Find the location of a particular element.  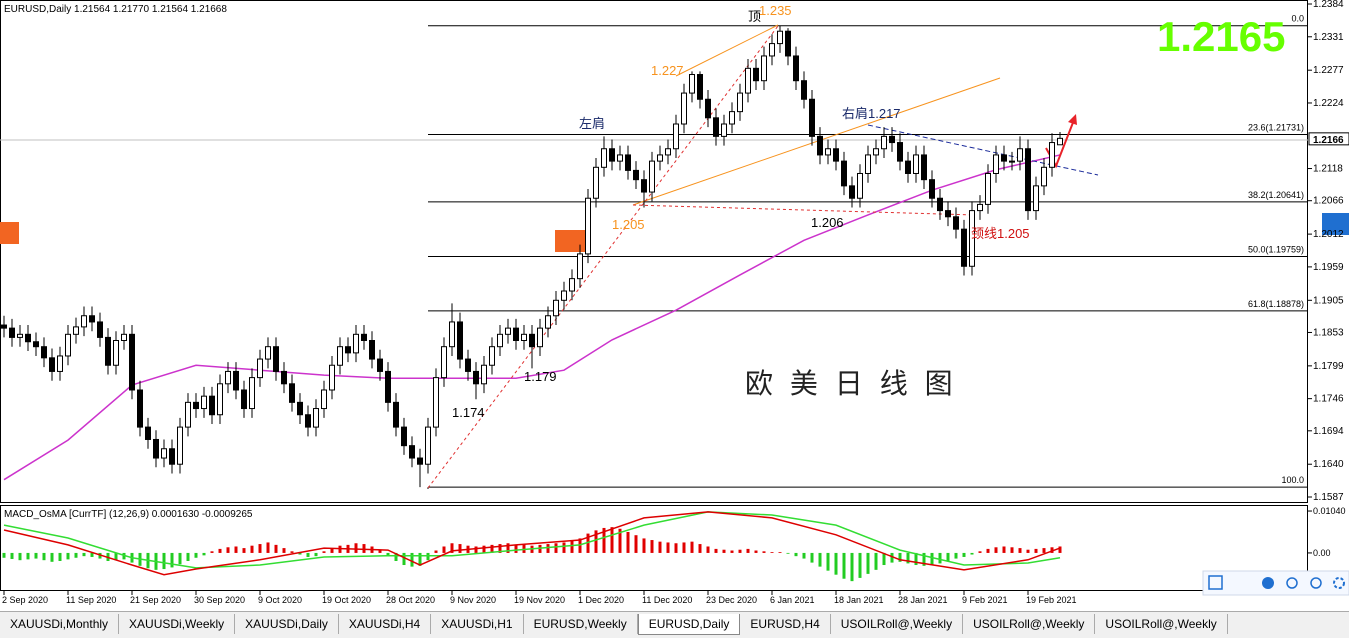

x-tick-label: 11 Dec 2020 is located at coordinates (667, 600).